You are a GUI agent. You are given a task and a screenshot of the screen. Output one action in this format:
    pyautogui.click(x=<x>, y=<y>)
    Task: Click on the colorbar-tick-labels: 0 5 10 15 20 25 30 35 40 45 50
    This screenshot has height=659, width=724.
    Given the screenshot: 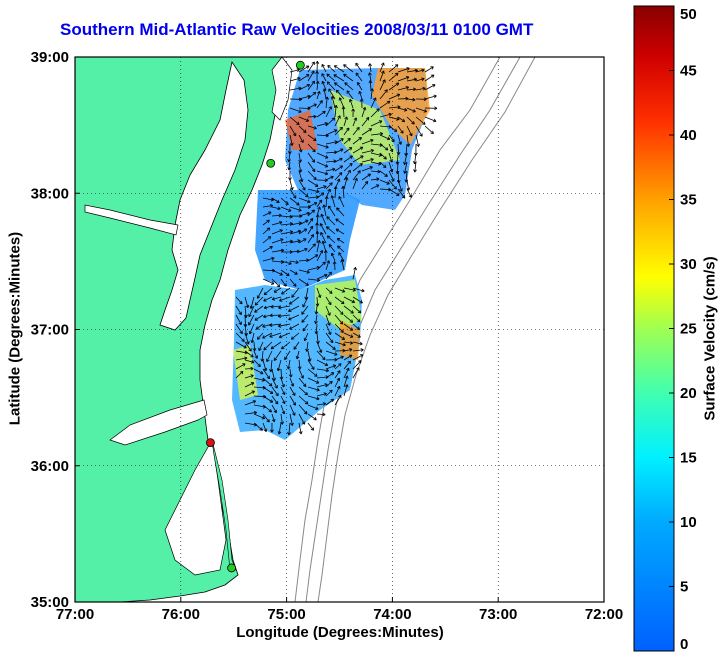 What is the action you would take?
    pyautogui.click(x=683, y=329)
    